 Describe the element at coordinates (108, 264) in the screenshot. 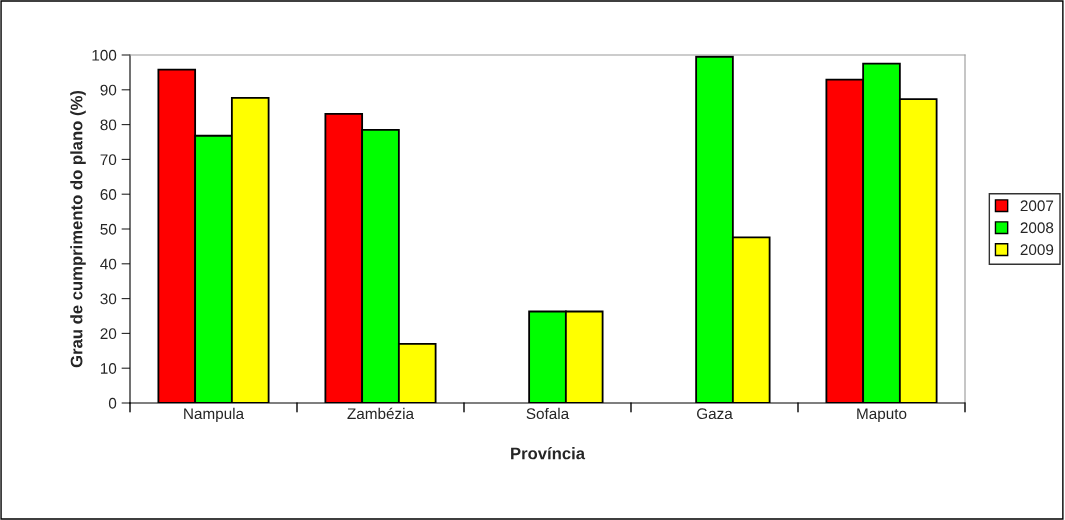

I see `y-tick-label: 40` at that location.